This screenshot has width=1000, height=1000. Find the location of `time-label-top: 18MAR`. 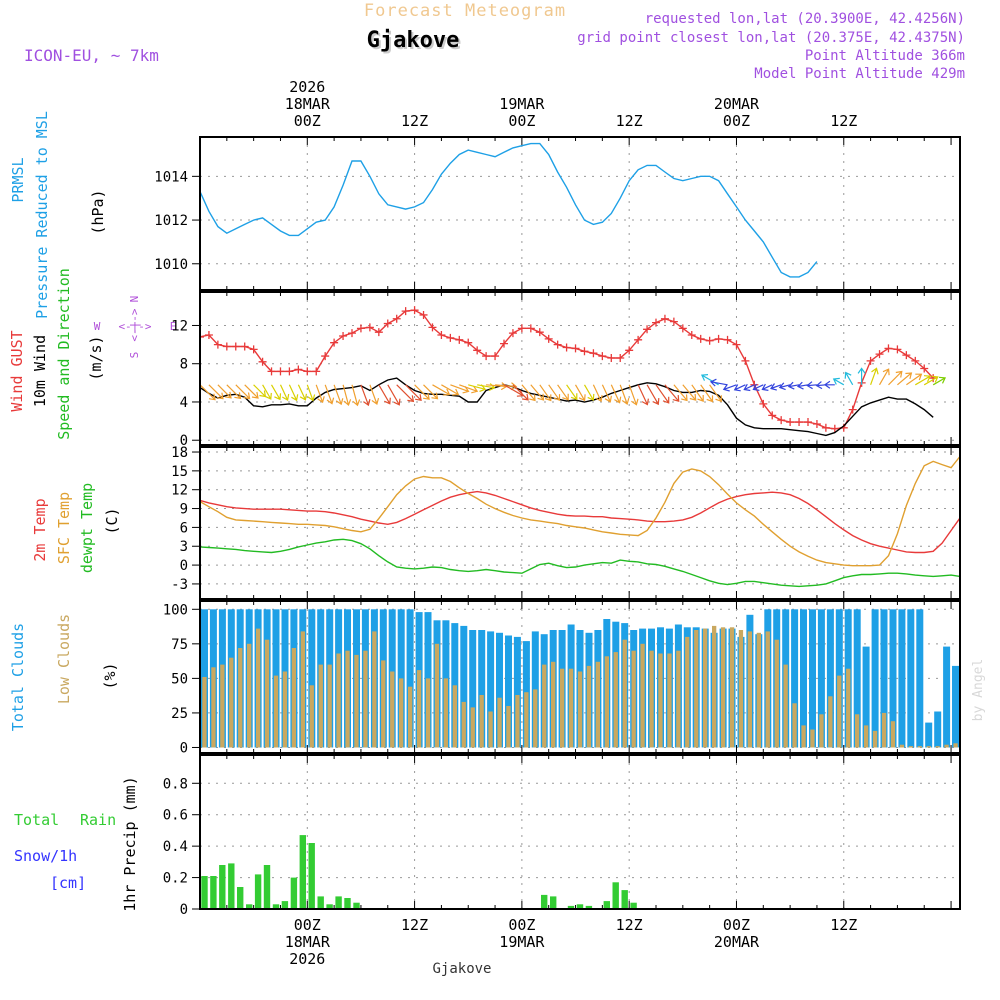

time-label-top: 18MAR is located at coordinates (308, 104).